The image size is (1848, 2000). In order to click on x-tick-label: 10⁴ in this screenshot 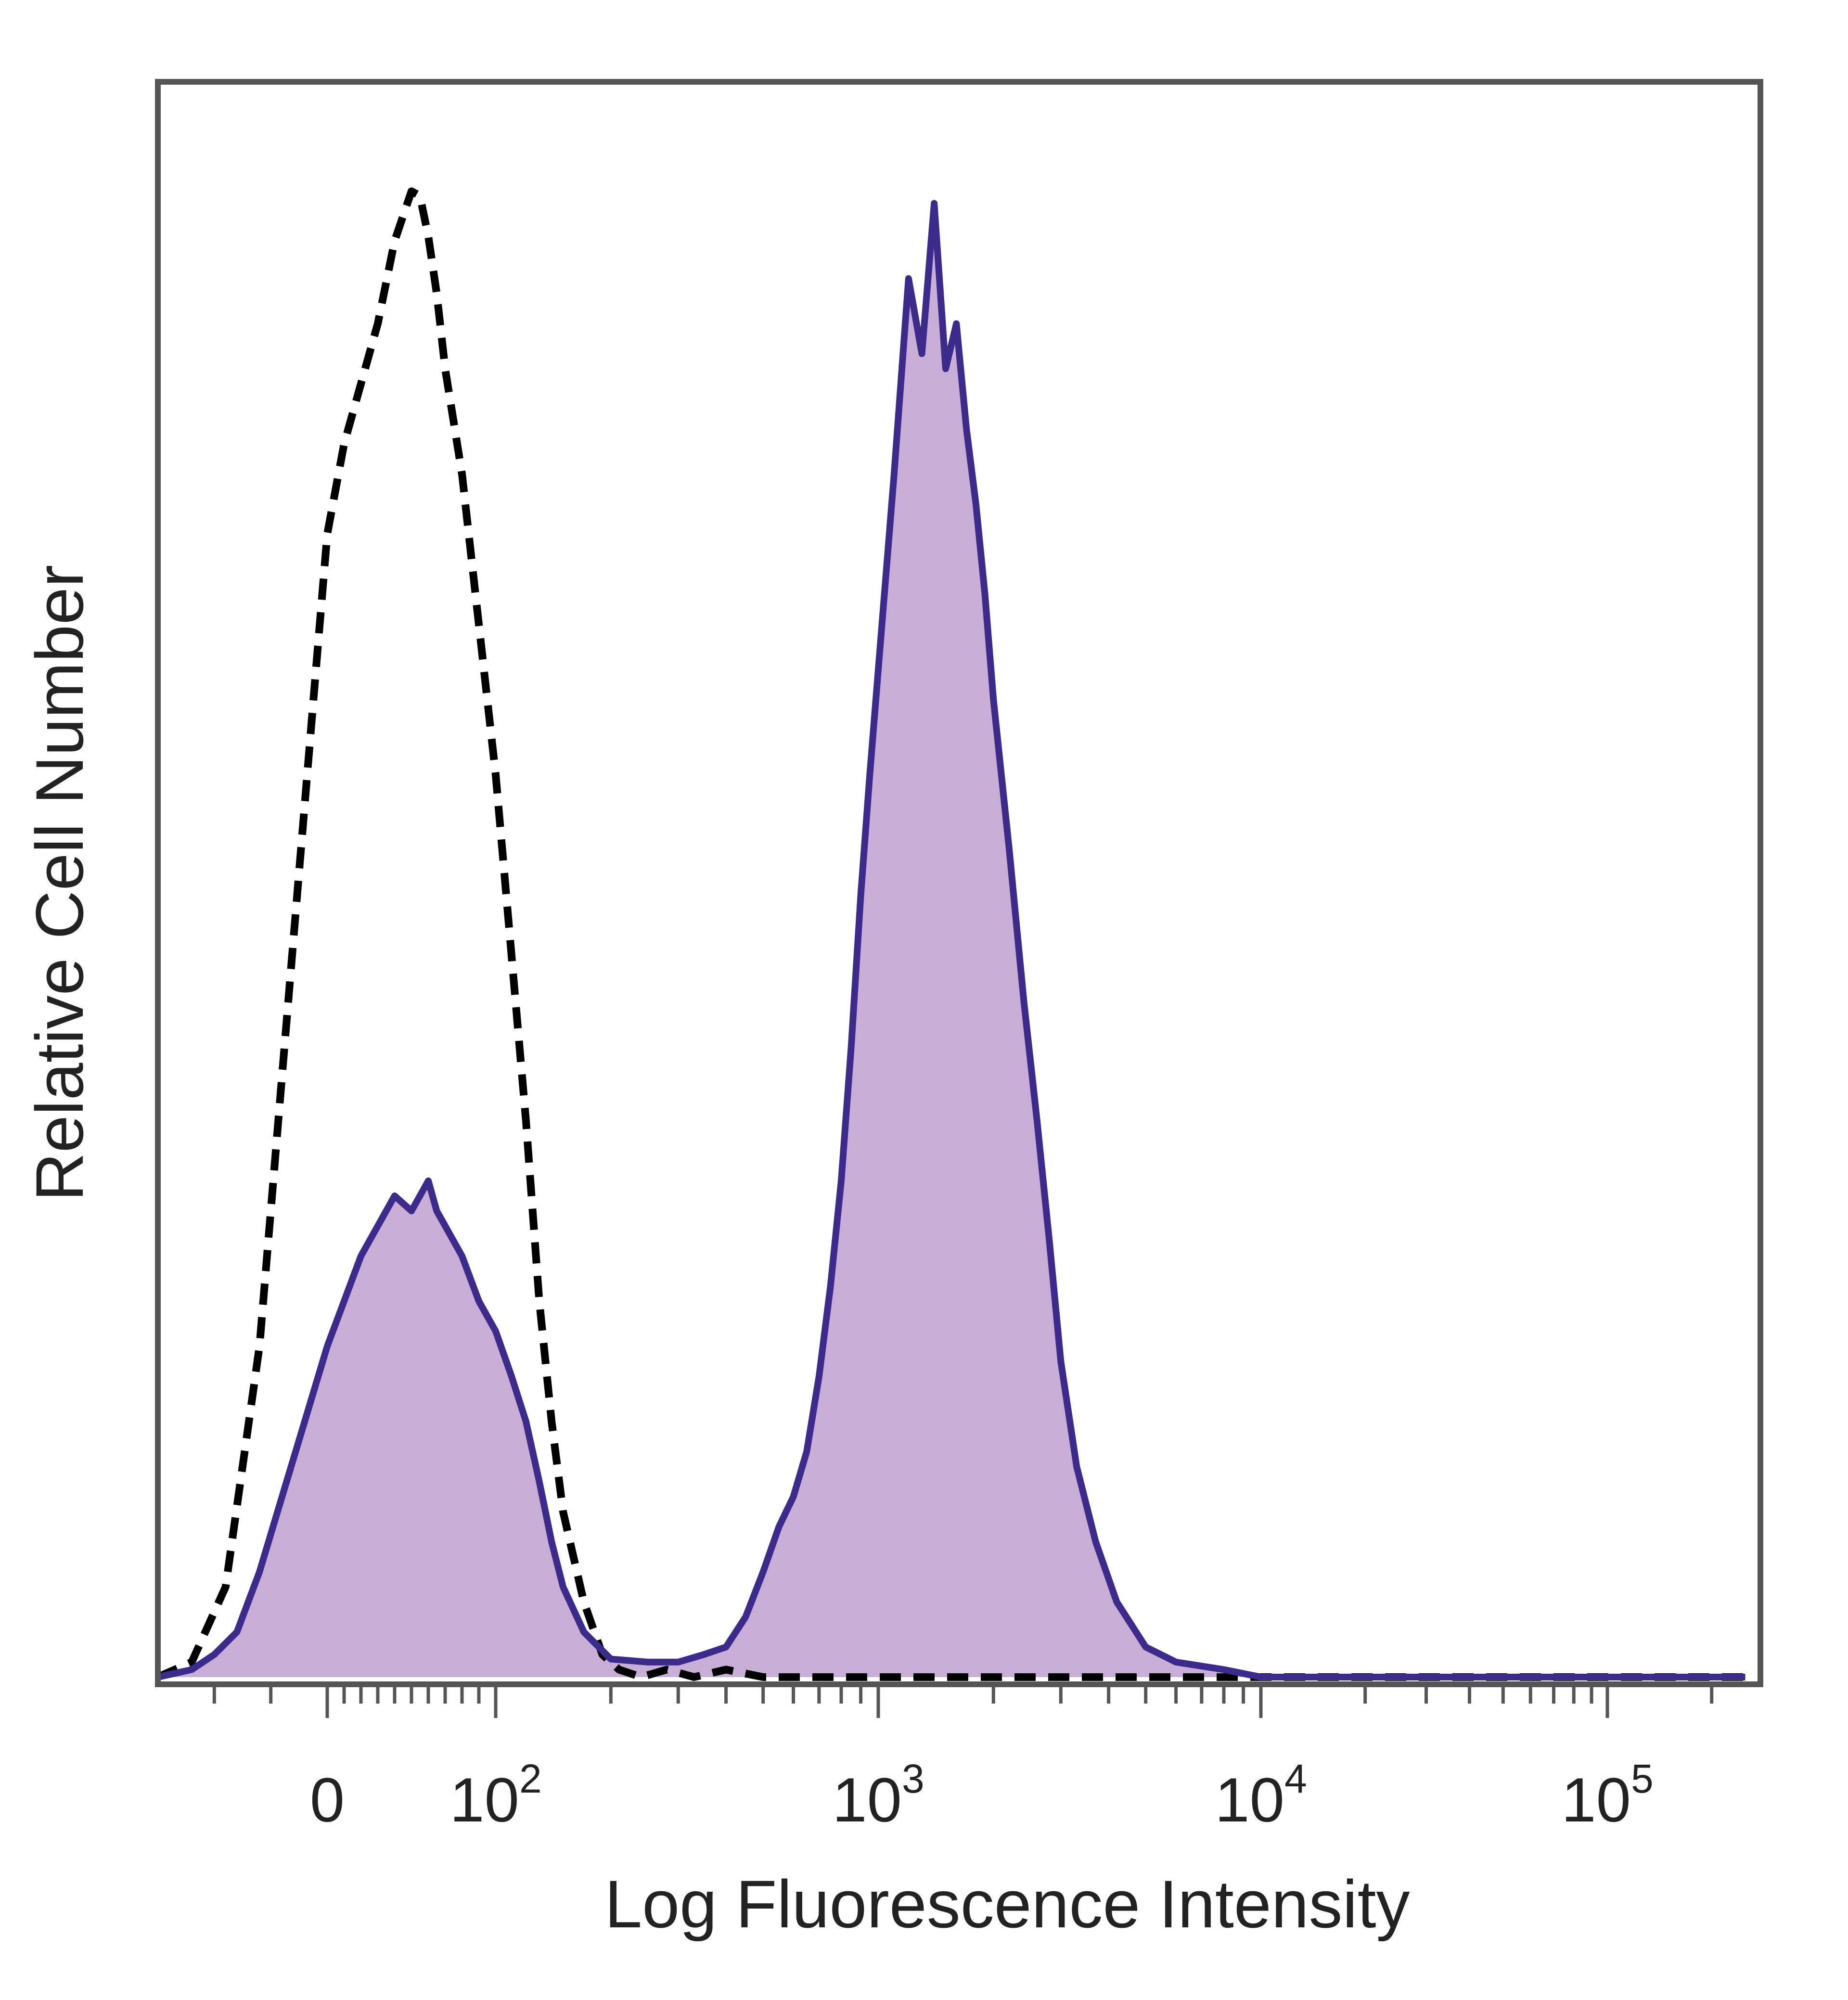, I will do `click(1261, 1795)`.